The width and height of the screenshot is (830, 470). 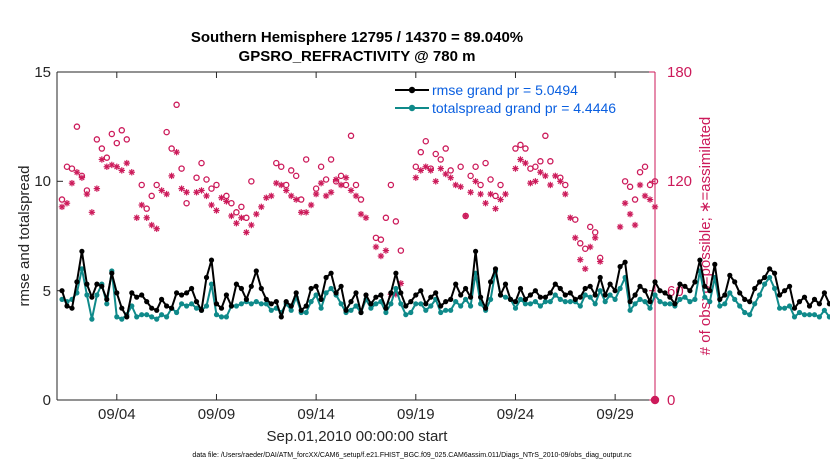 I want to click on chart-subtitle: GPSRO_REFRACTIVITY @ 780 m, so click(x=357, y=56).